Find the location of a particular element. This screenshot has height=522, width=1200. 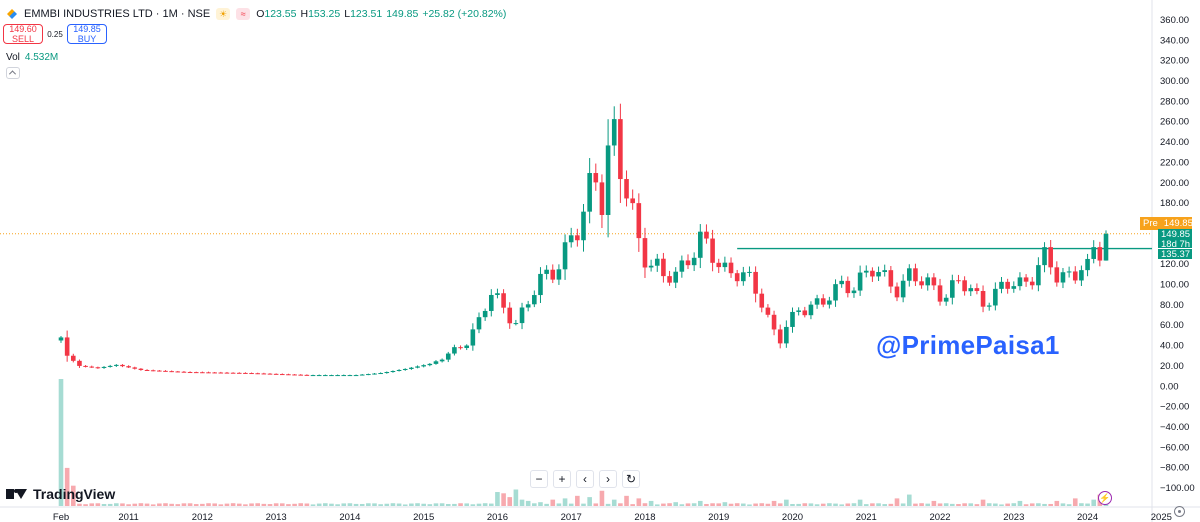

wave-icon: ≈ is located at coordinates (243, 14).